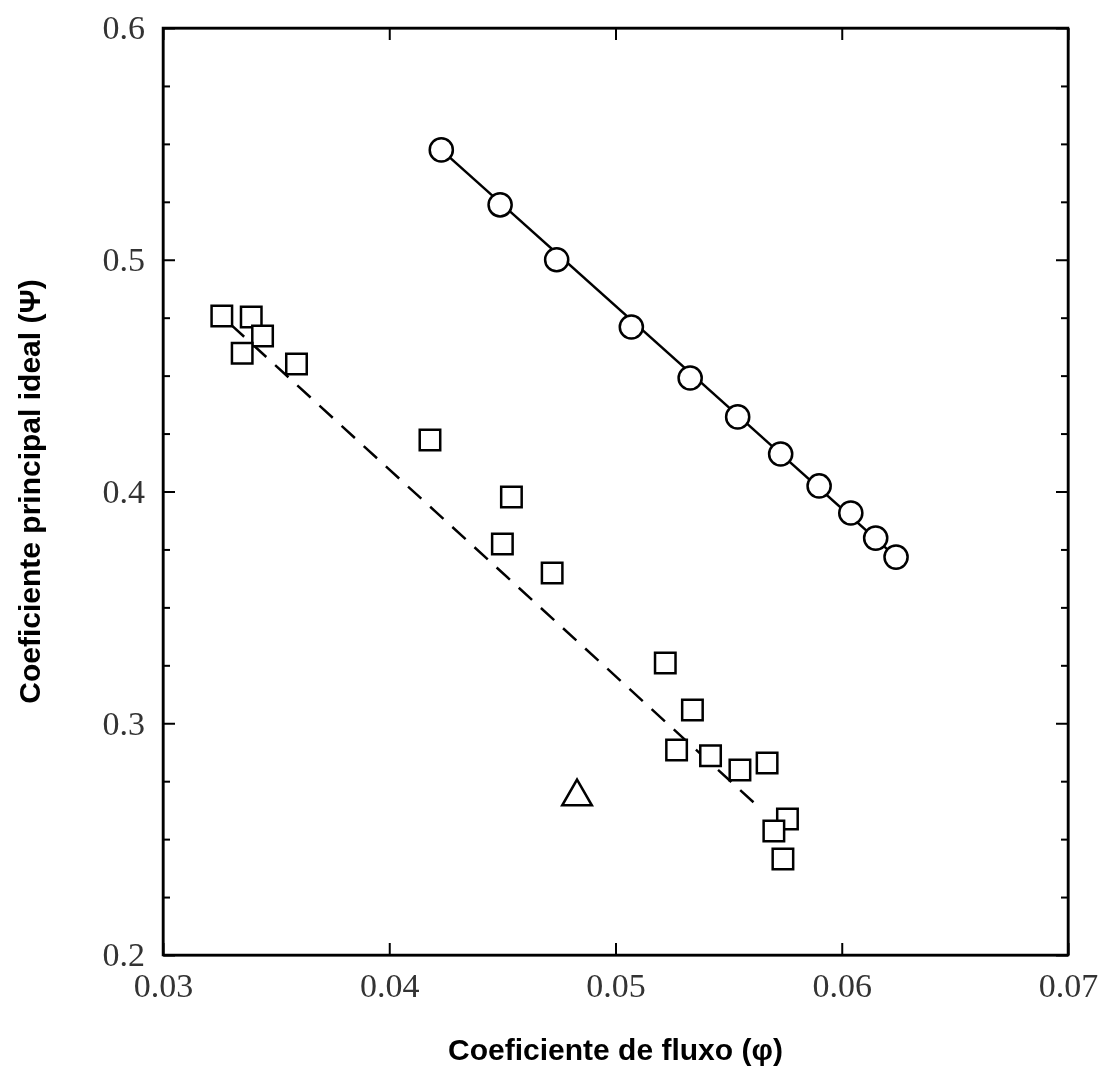 This screenshot has width=1117, height=1076. I want to click on y-axis-title: Coeficiente principal ideal (Ψ), so click(29, 491).